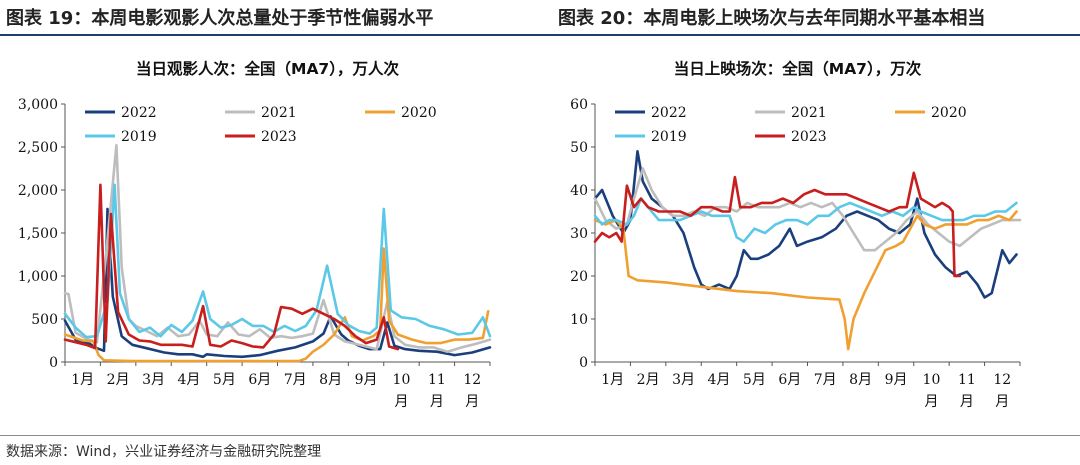 Image resolution: width=1080 pixels, height=465 pixels. Describe the element at coordinates (579, 320) in the screenshot. I see `y-tick-label: 10` at that location.